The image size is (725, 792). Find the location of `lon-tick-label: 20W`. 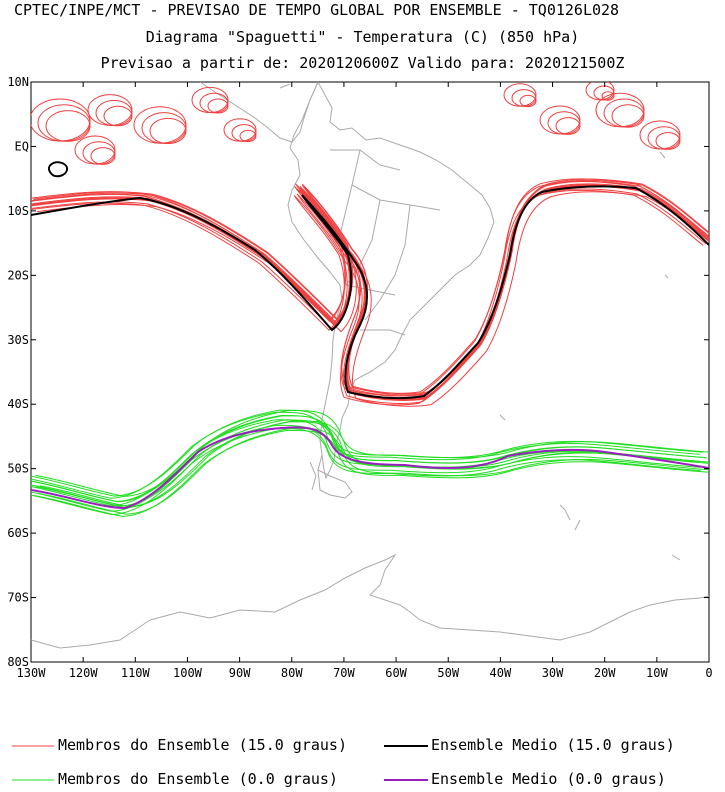

lon-tick-label: 20W is located at coordinates (605, 673).